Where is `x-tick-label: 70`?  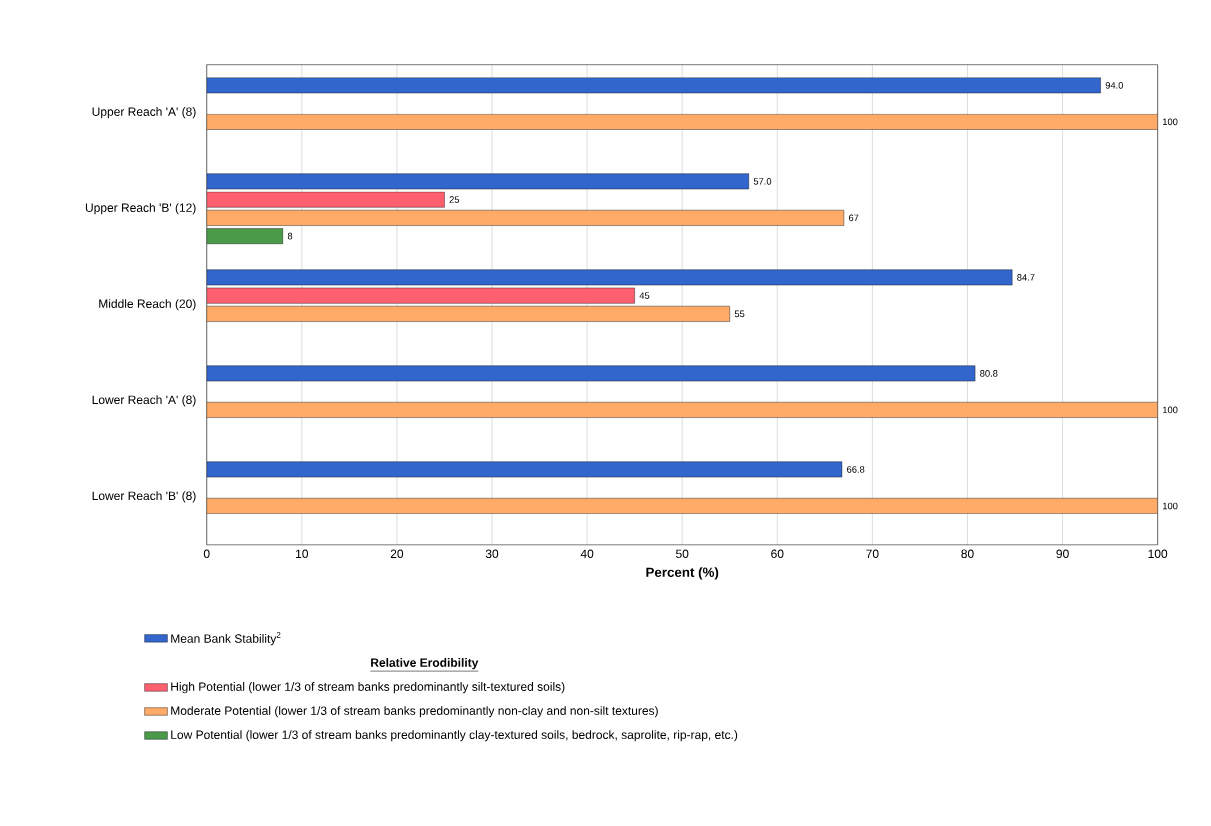 x-tick-label: 70 is located at coordinates (872, 553).